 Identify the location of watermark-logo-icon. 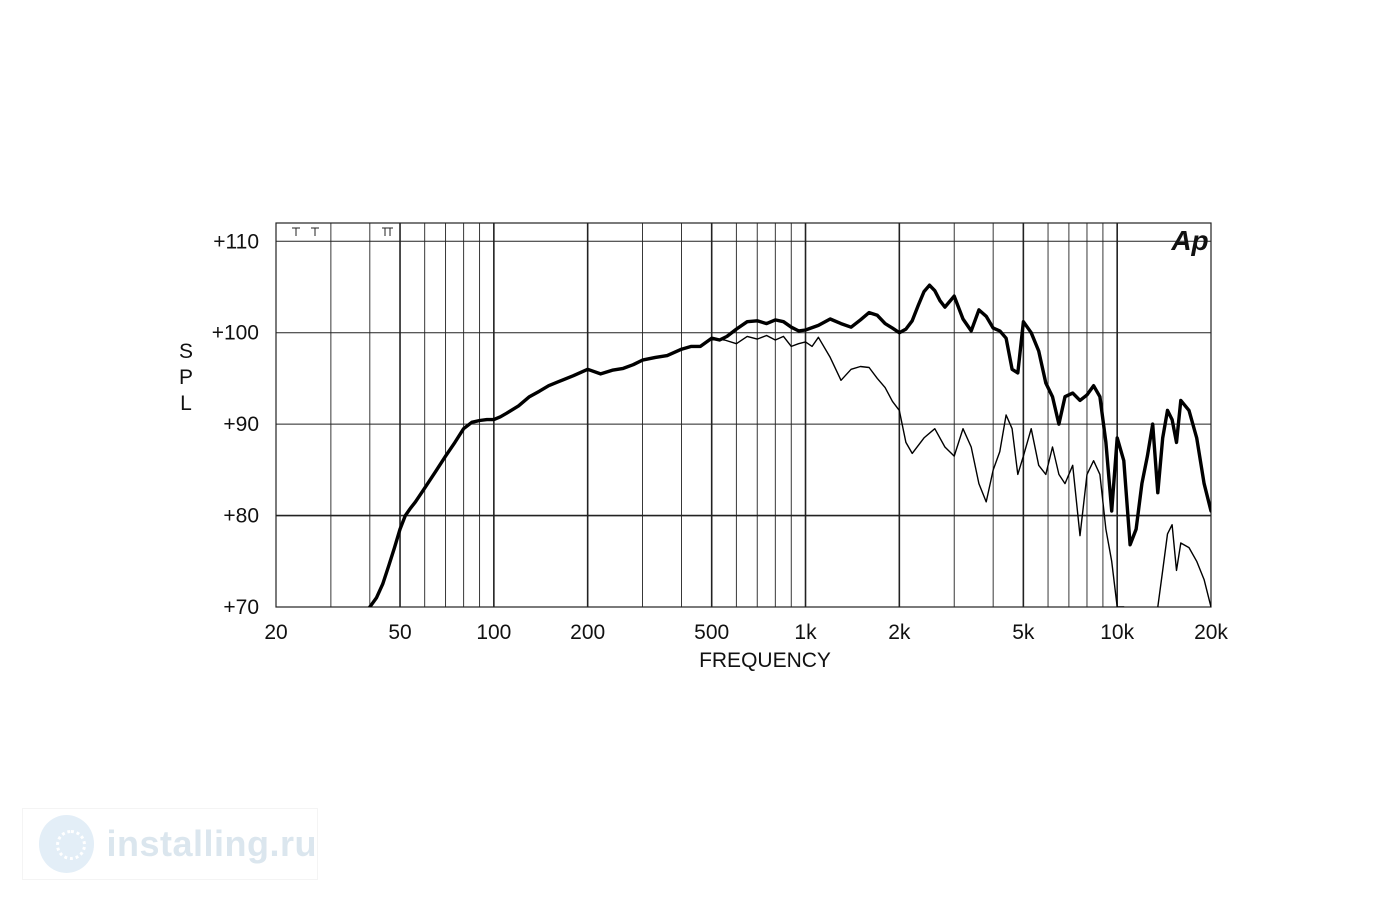
(67, 844).